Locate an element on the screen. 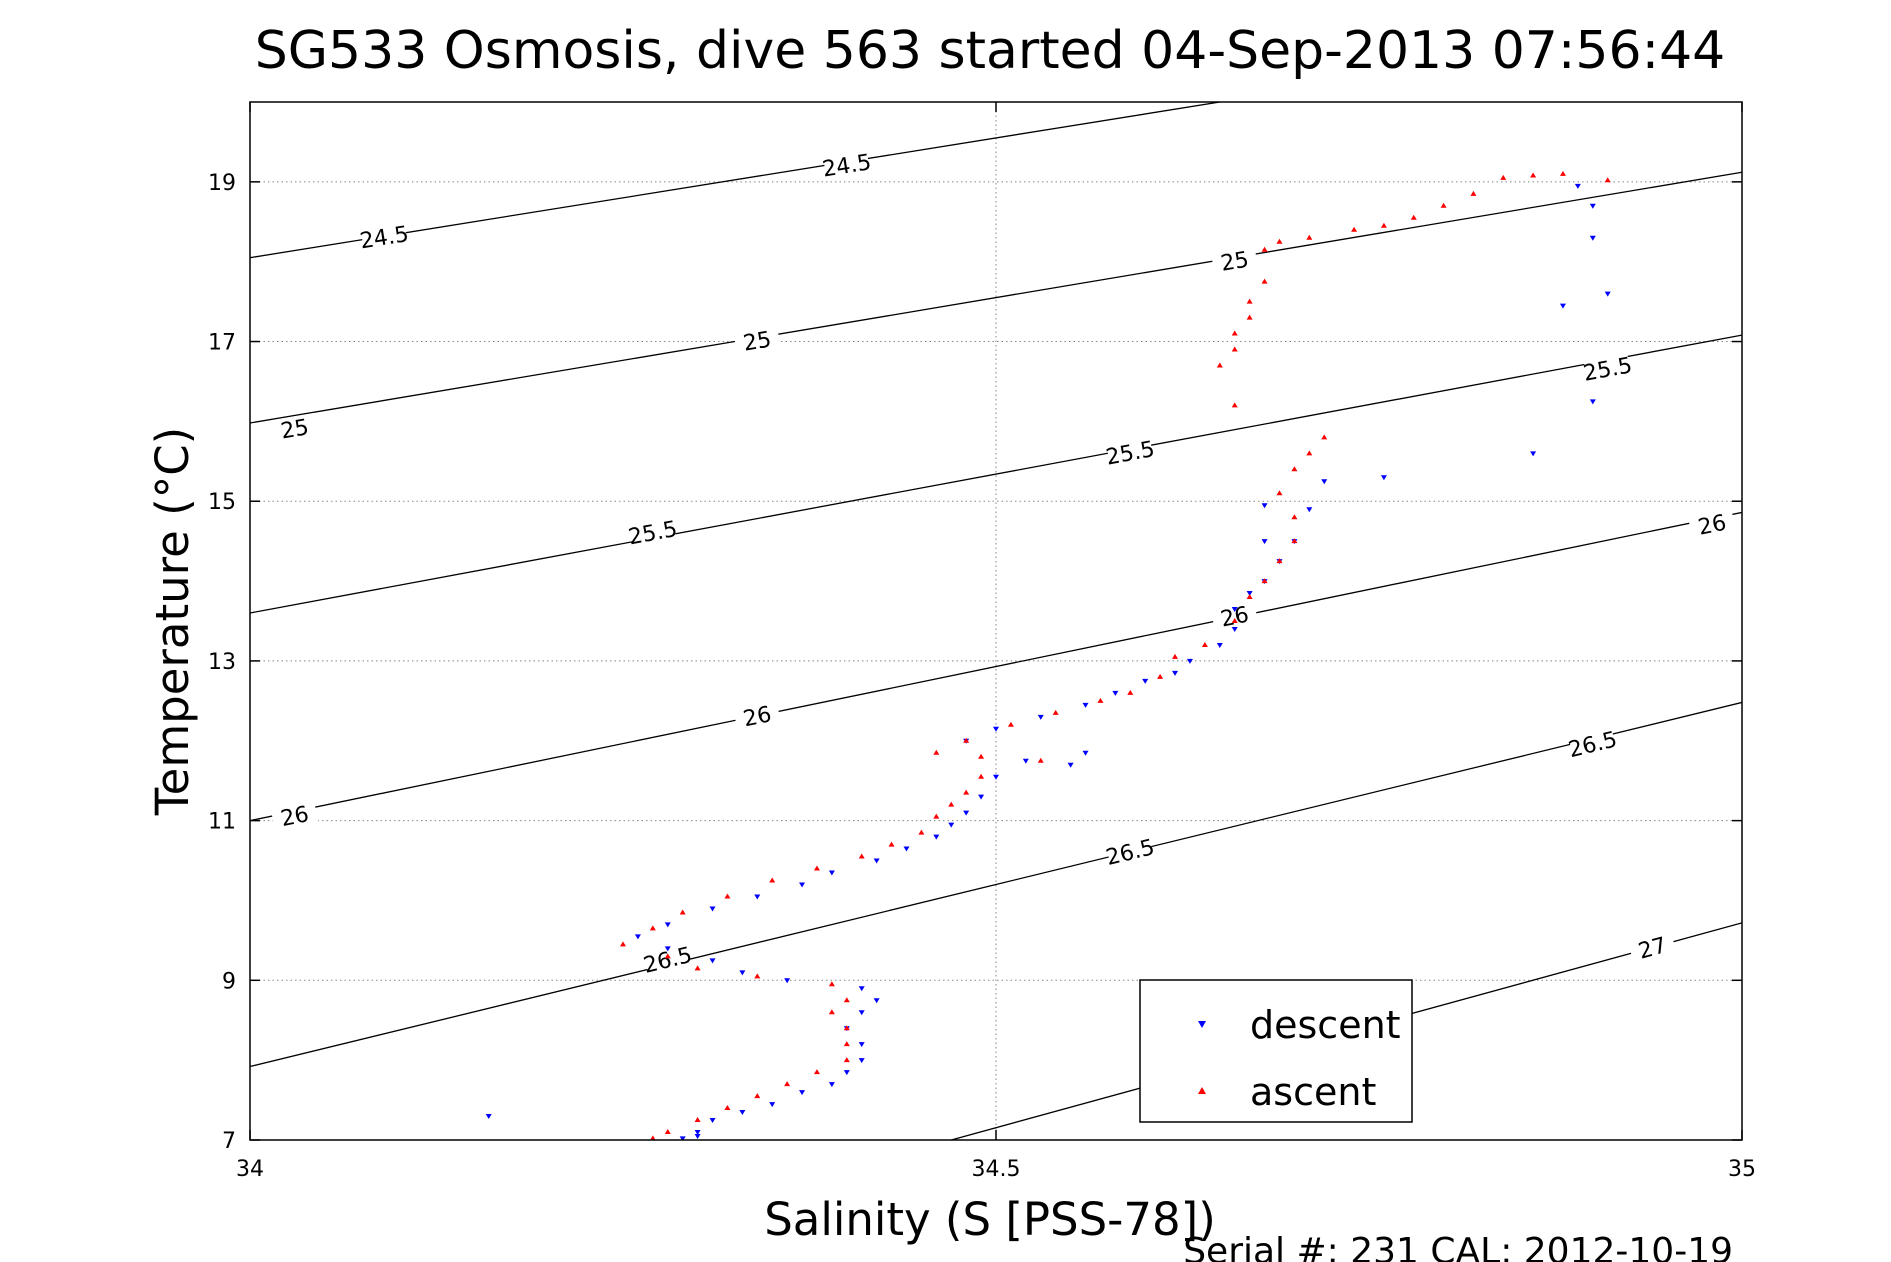 Image resolution: width=1891 pixels, height=1262 pixels. contour-label-25: 25 is located at coordinates (1234, 261).